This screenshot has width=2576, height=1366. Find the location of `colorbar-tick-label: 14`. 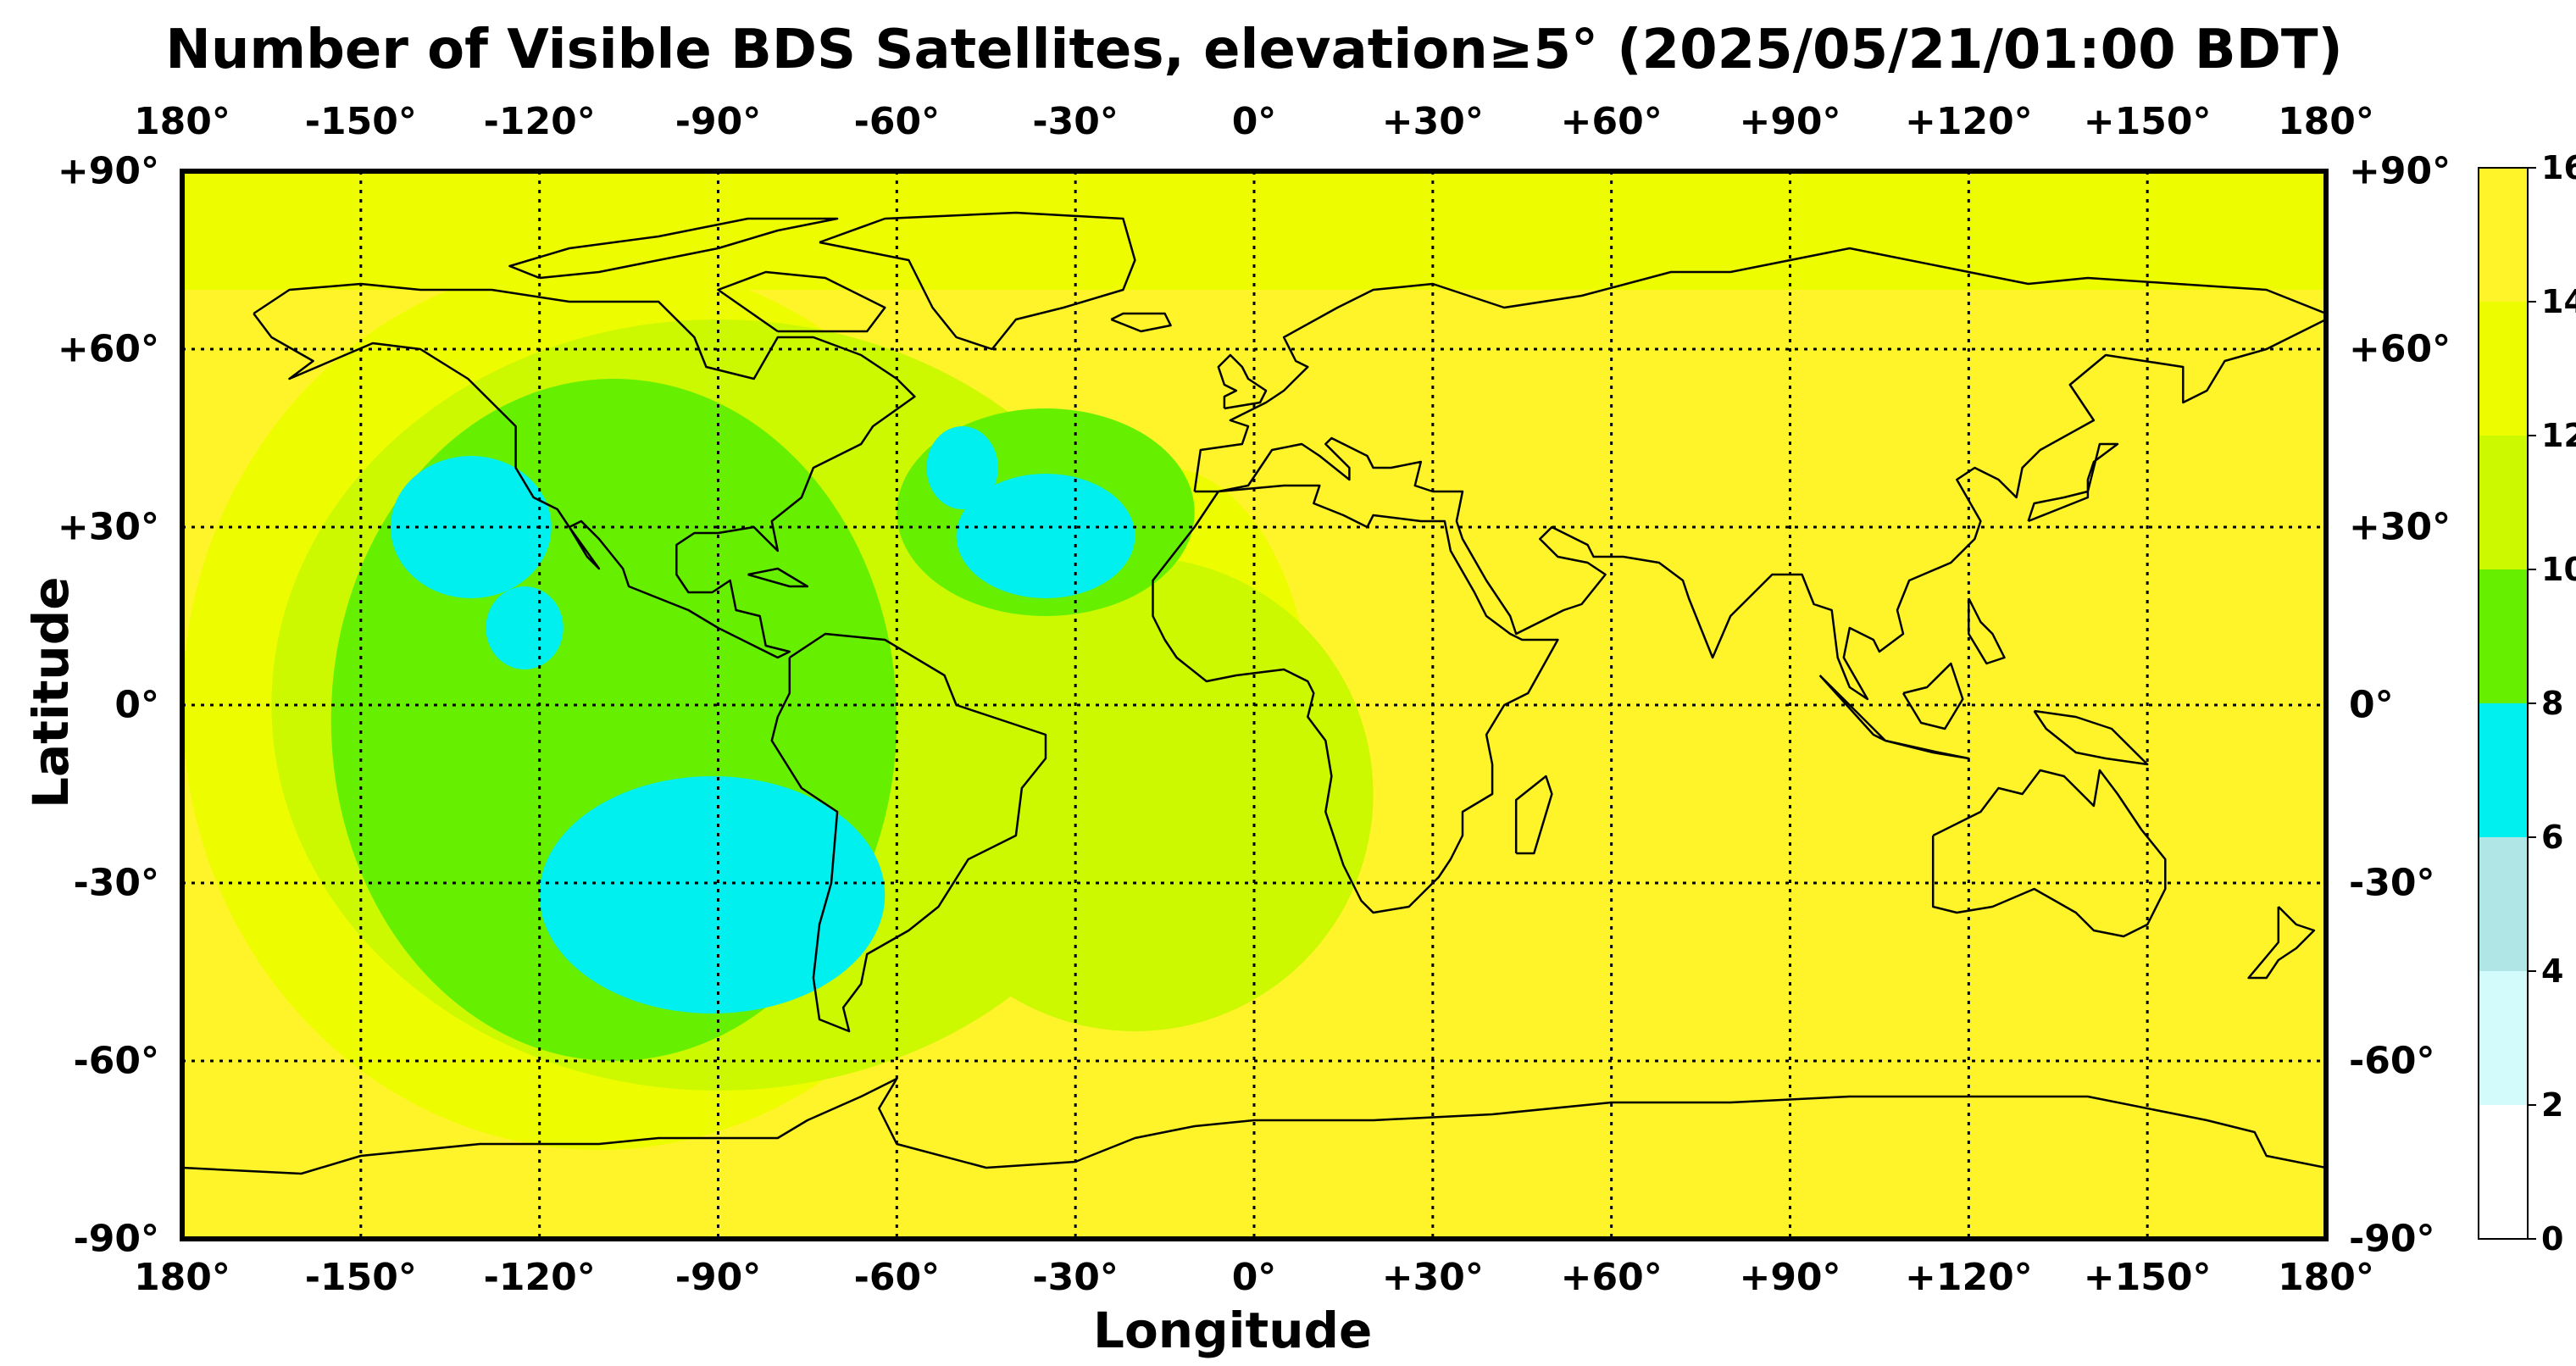

colorbar-tick-label: 14 is located at coordinates (2558, 301).